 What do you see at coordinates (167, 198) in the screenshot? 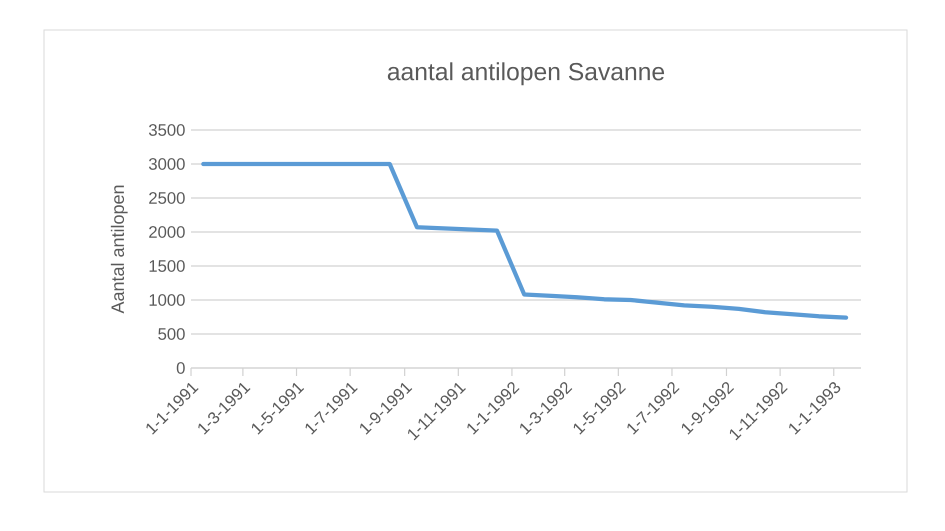
I see `y-tick-label: 2500` at bounding box center [167, 198].